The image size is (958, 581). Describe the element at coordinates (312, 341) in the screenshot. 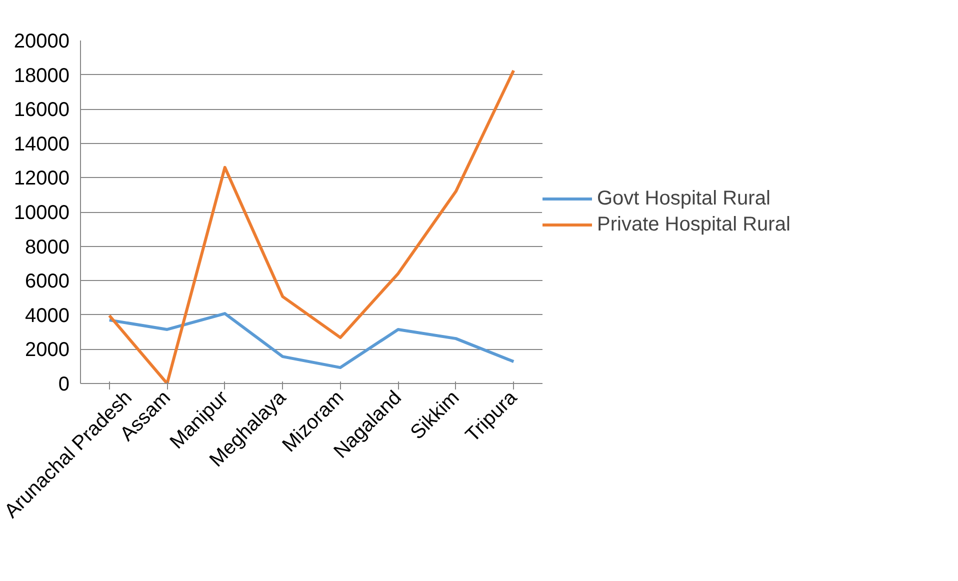

I see `line-series` at that location.